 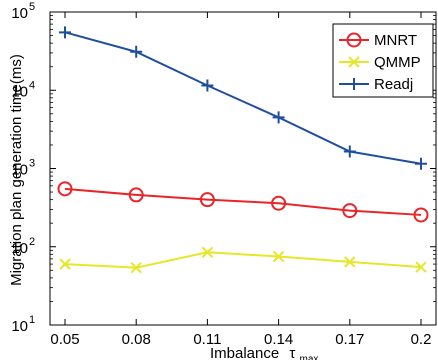 I want to click on series-qmmp, so click(x=243, y=260).